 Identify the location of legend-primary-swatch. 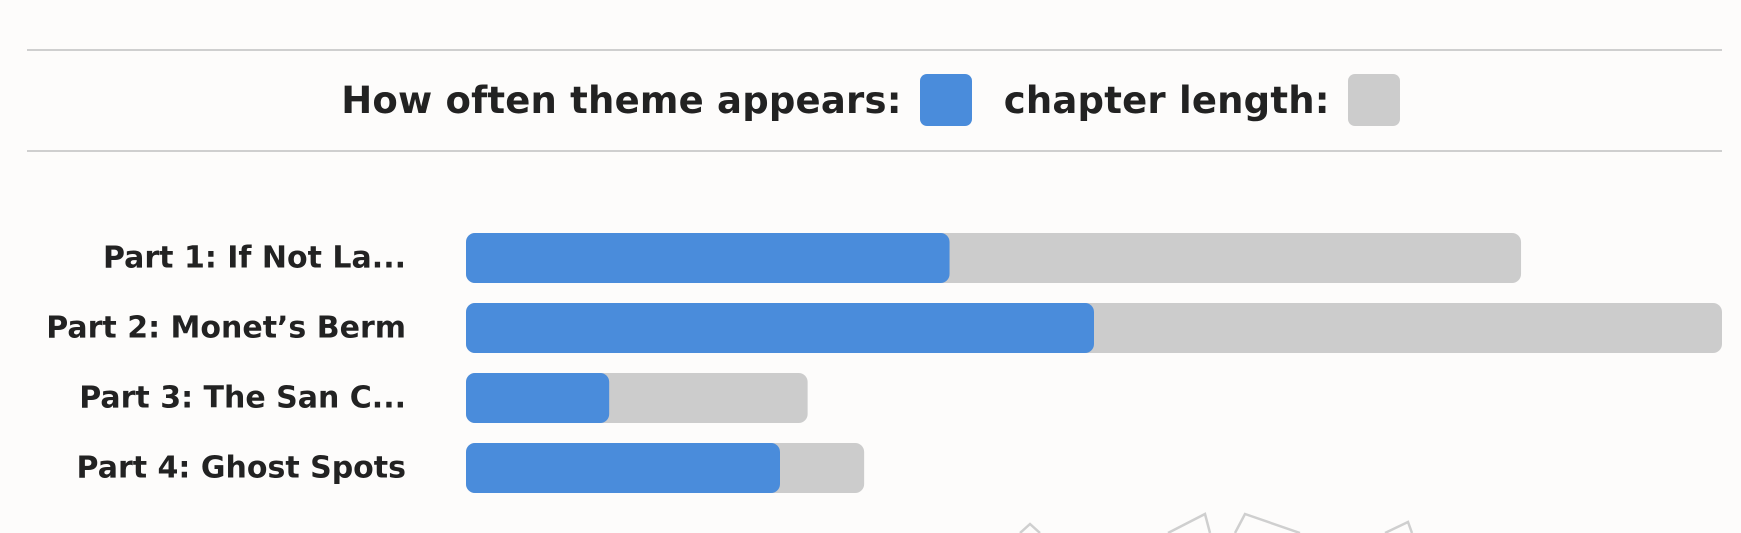
(945, 100).